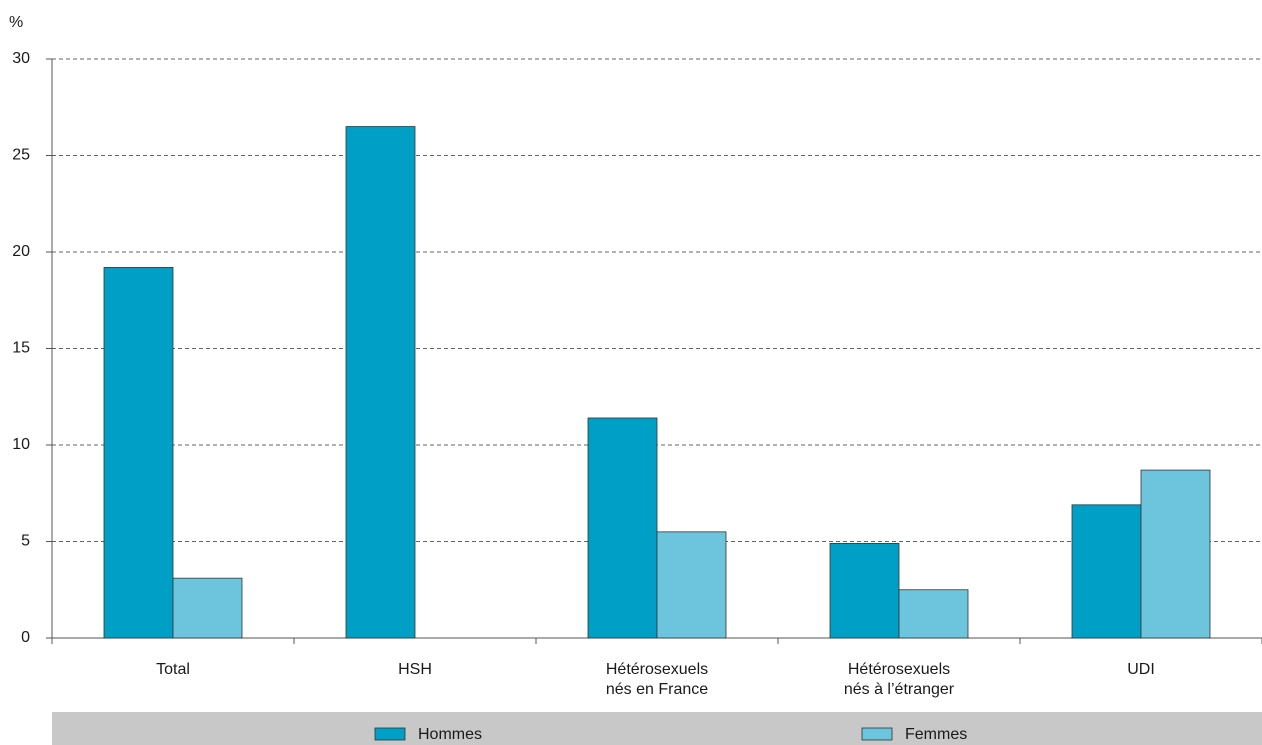  What do you see at coordinates (21, 251) in the screenshot?
I see `y-tick-label: 20` at bounding box center [21, 251].